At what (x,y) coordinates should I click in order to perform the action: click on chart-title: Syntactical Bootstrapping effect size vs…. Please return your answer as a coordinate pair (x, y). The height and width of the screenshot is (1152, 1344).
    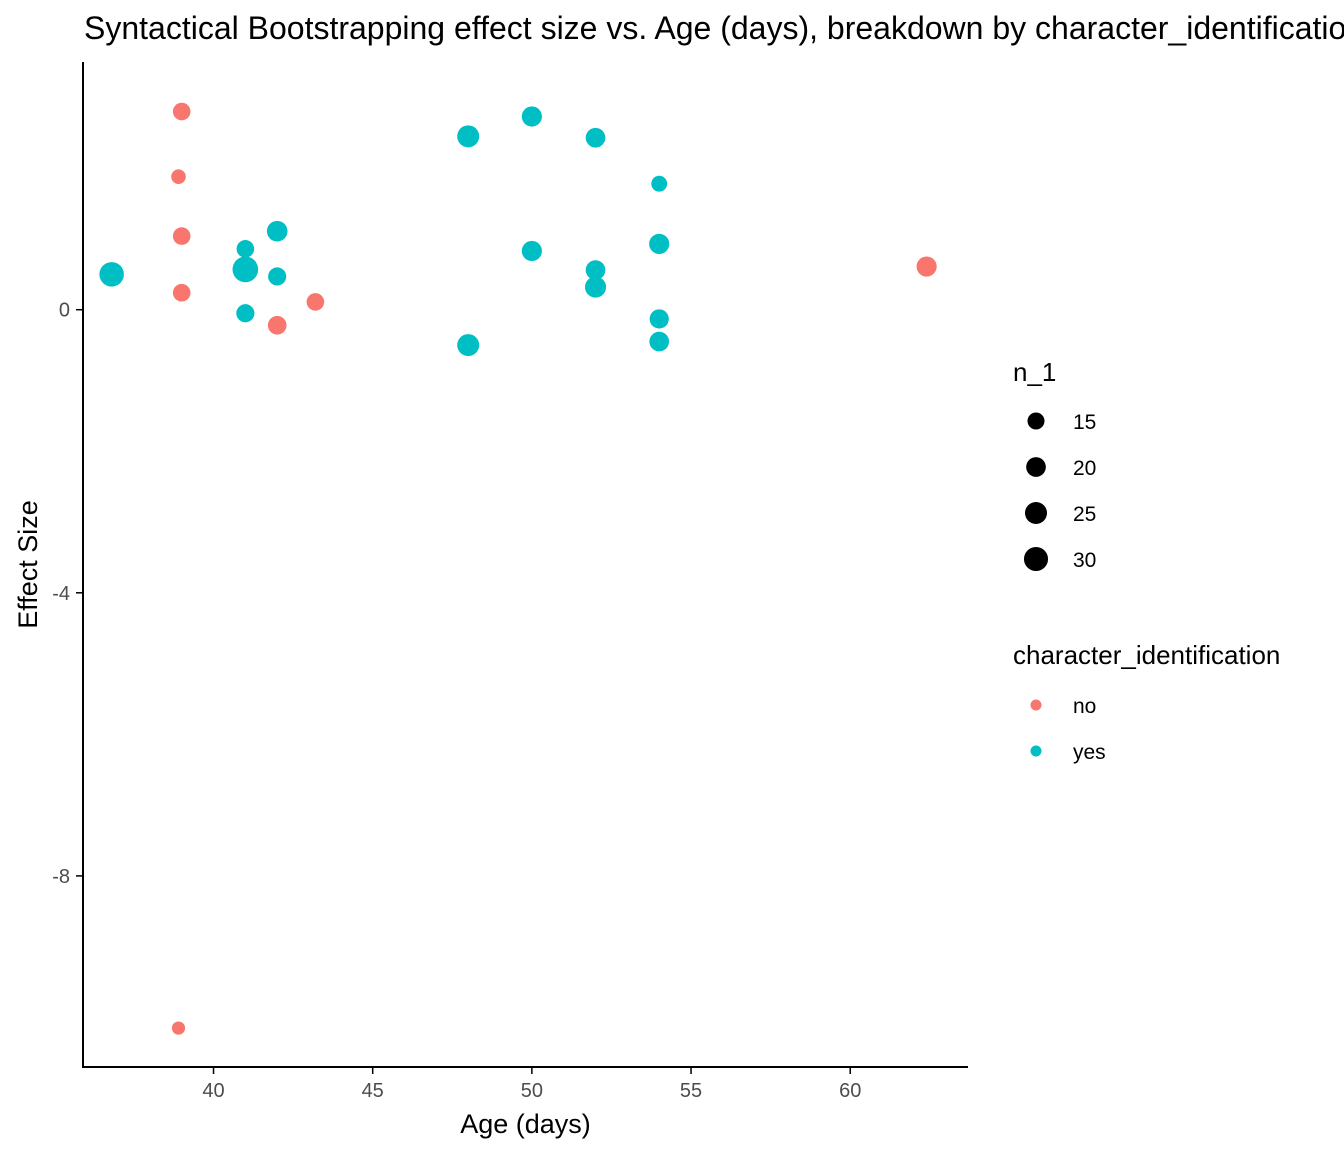
    Looking at the image, I should click on (714, 28).